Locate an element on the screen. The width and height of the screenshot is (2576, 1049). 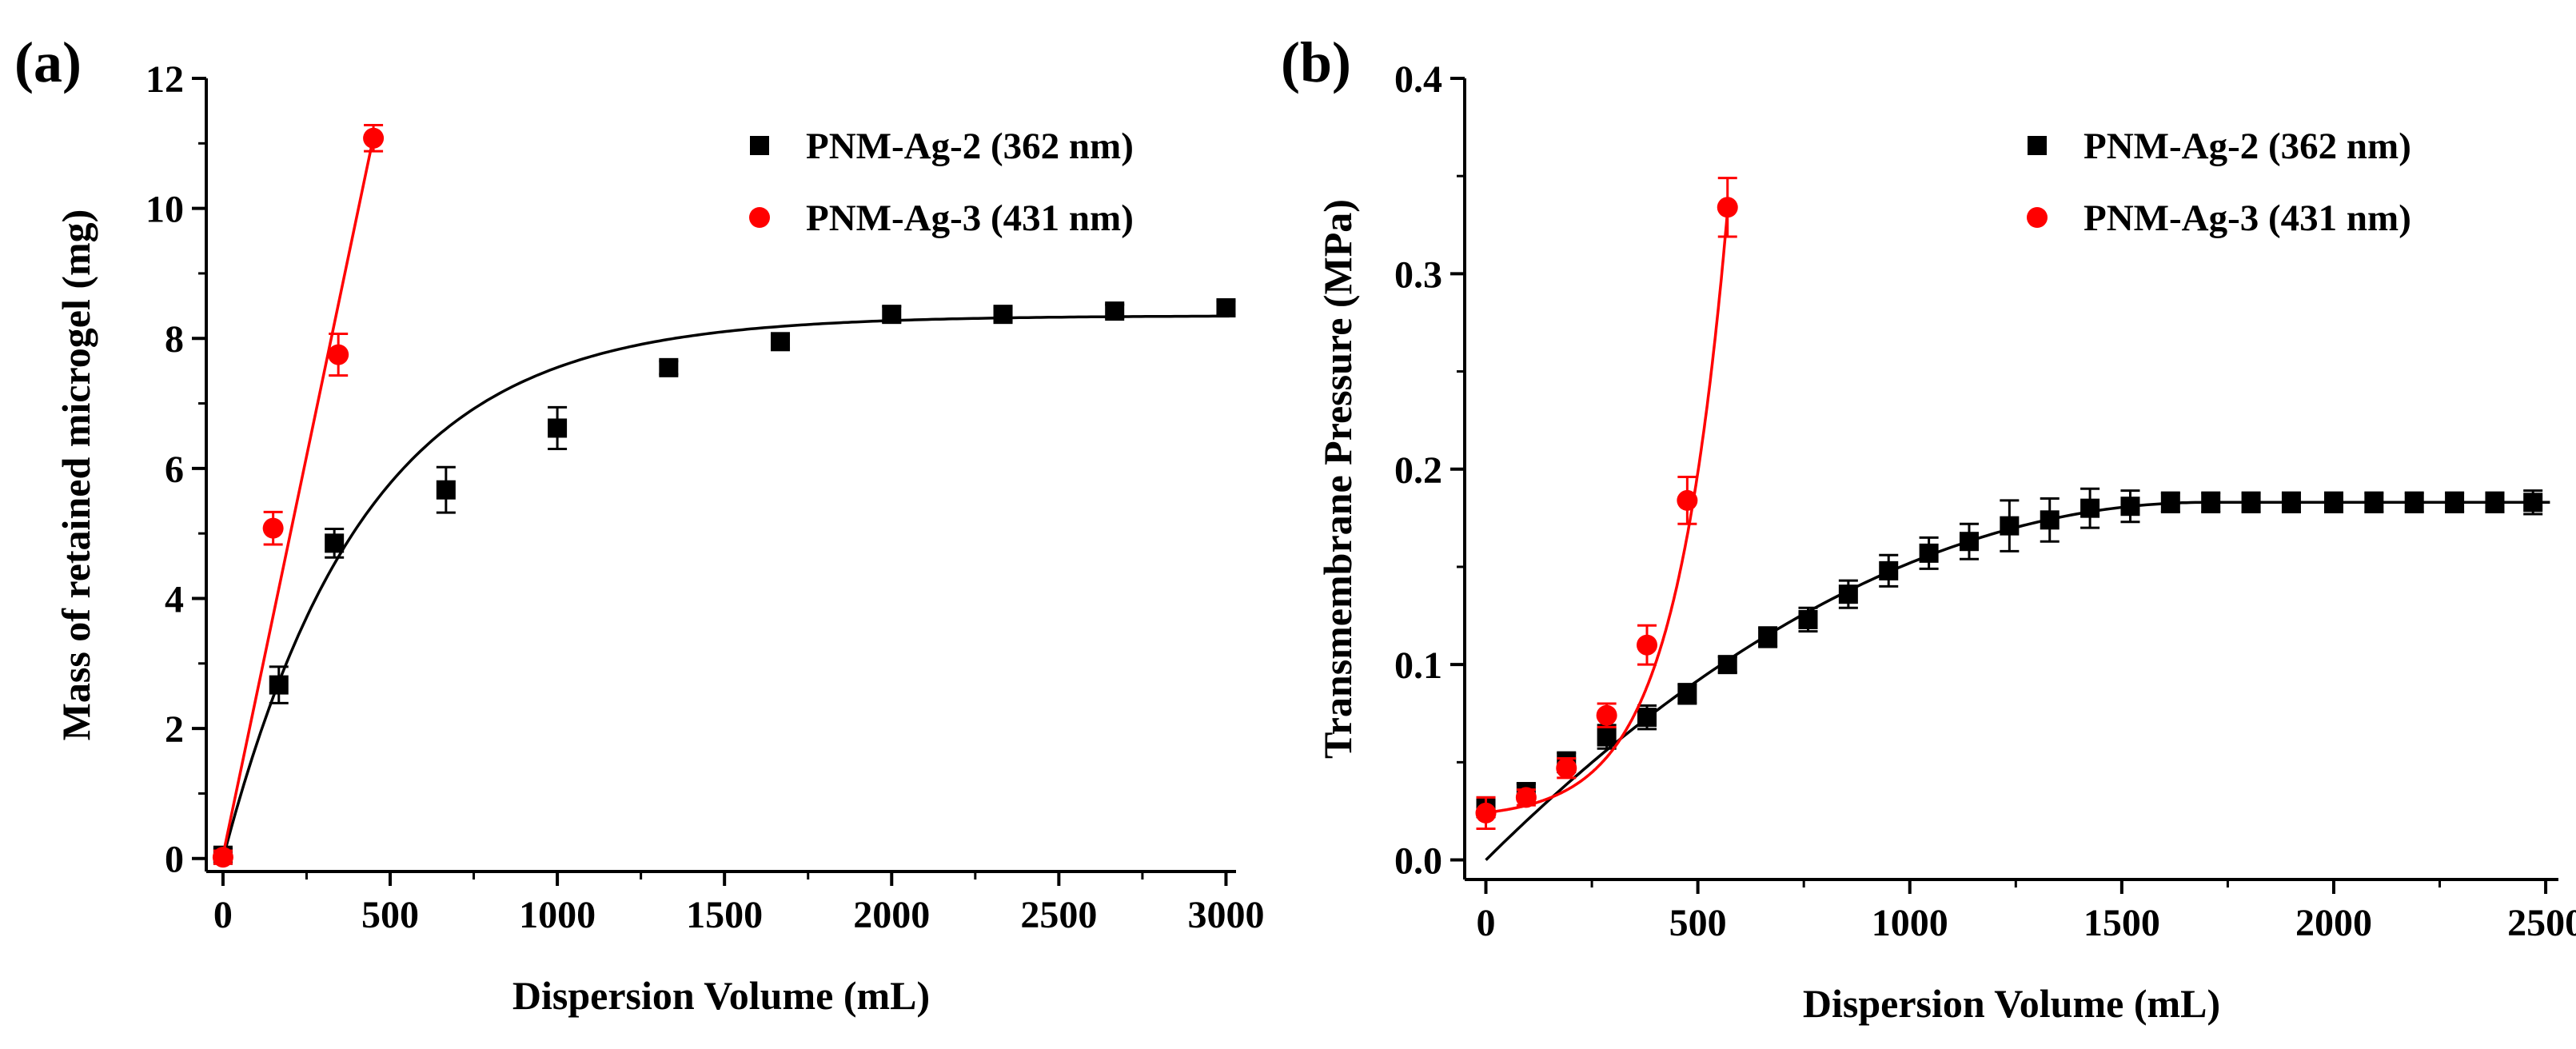
y-tick-label: 10 is located at coordinates (165, 210).